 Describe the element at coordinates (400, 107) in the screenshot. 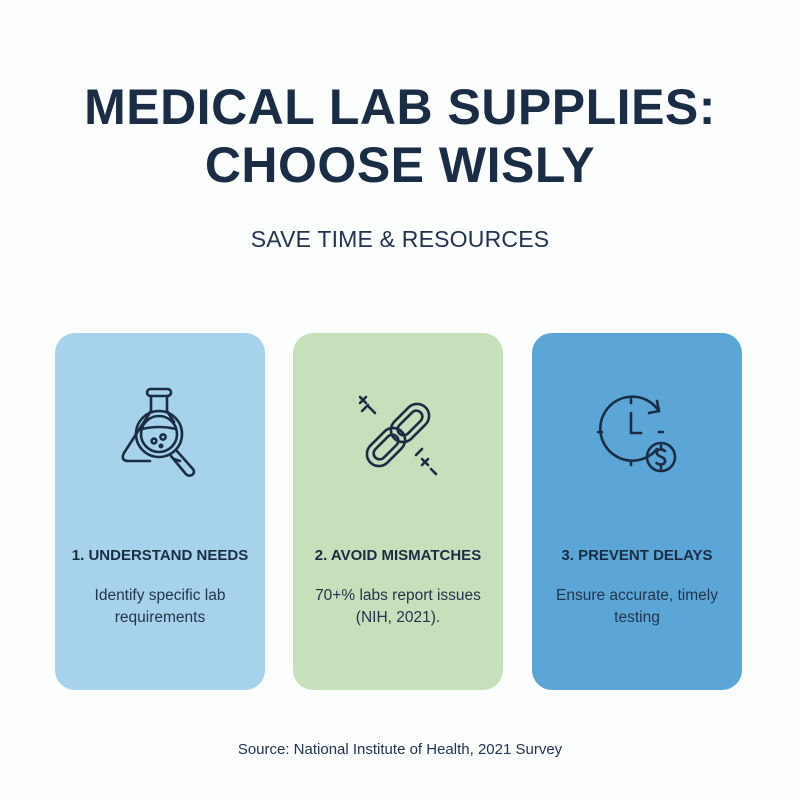

I see `title-line-1: MEDICAL LAB SUPPLIES:` at that location.